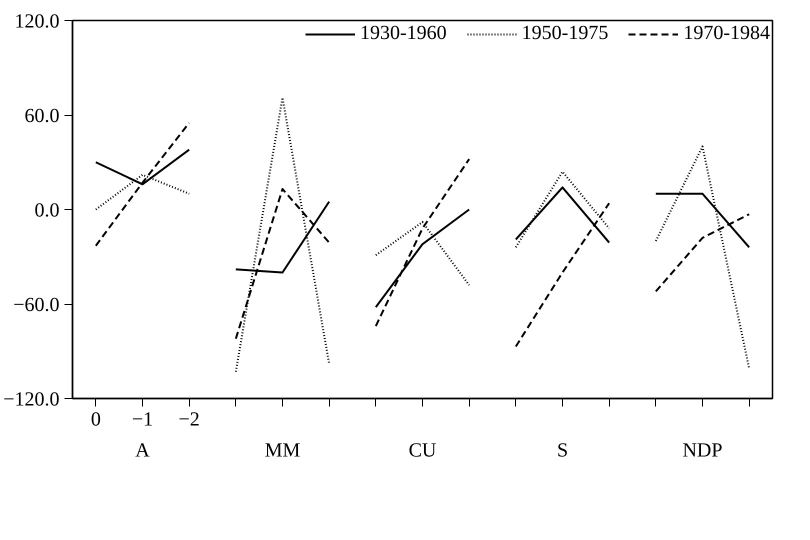 The height and width of the screenshot is (540, 810). What do you see at coordinates (142, 451) in the screenshot?
I see `text: A` at bounding box center [142, 451].